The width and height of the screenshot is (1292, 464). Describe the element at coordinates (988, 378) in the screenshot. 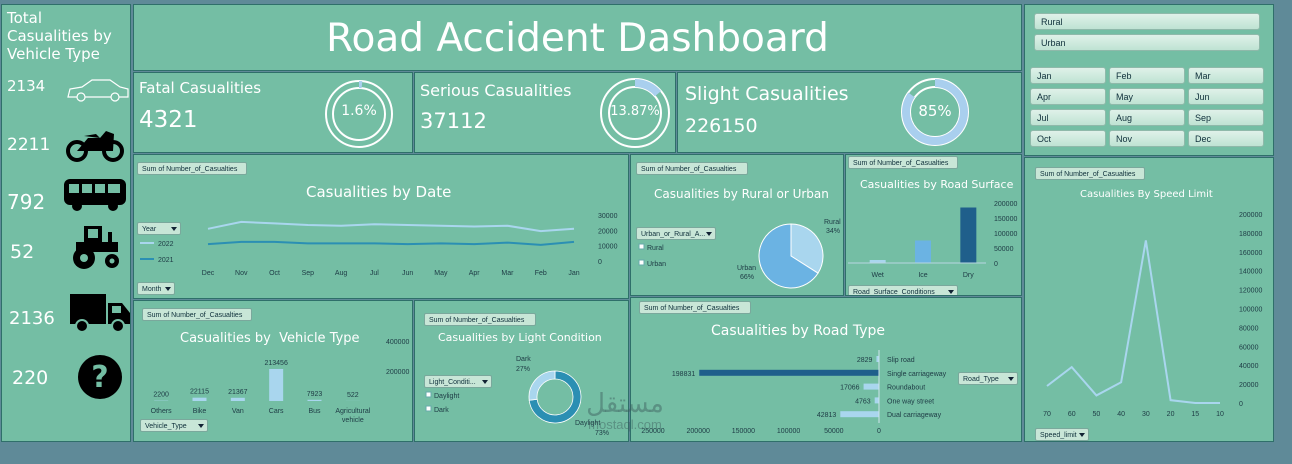

I see `rt-field-button: Road_Type` at that location.